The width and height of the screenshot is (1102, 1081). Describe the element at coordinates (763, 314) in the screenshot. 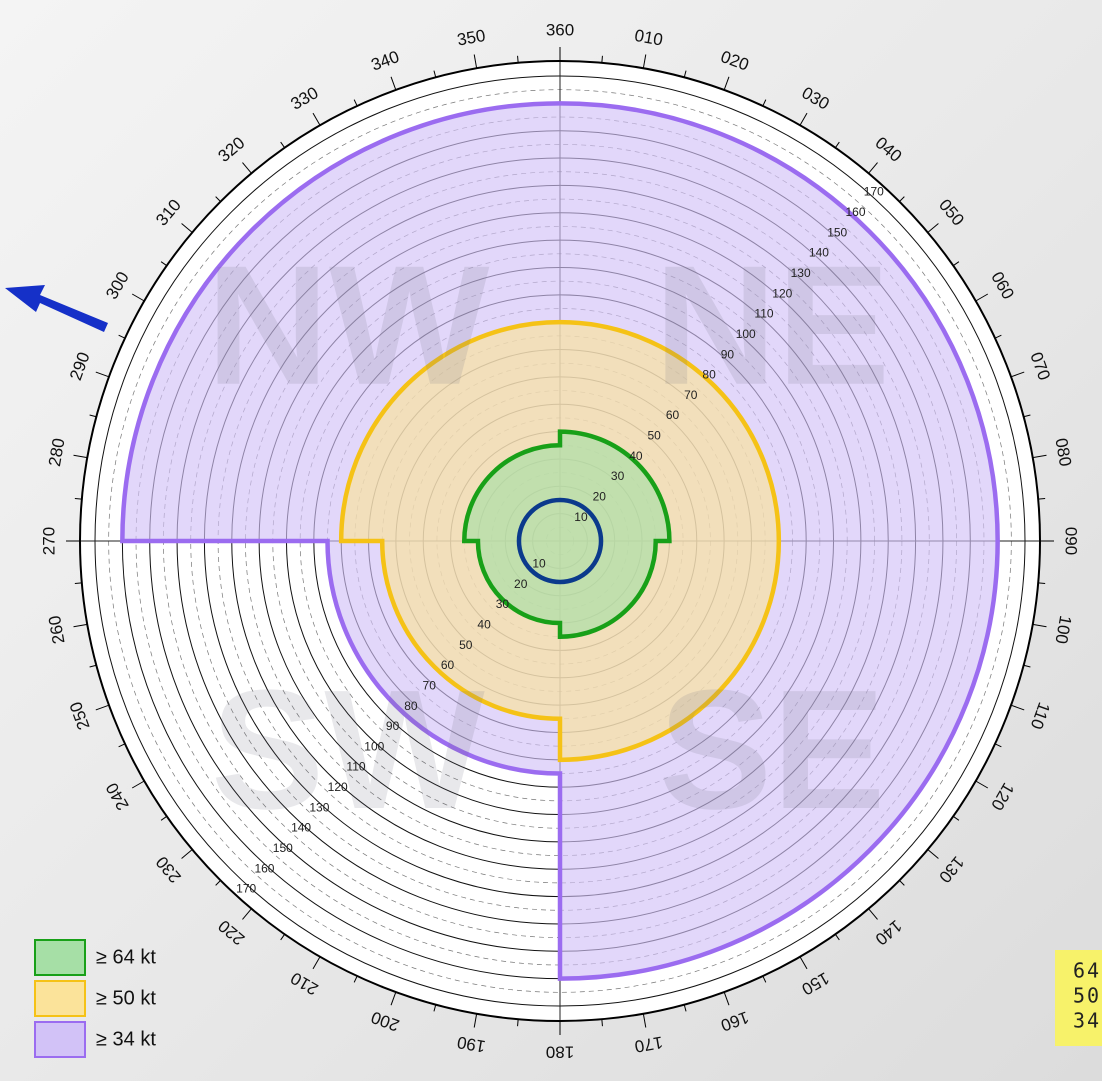

I see `ring-label: 110` at that location.